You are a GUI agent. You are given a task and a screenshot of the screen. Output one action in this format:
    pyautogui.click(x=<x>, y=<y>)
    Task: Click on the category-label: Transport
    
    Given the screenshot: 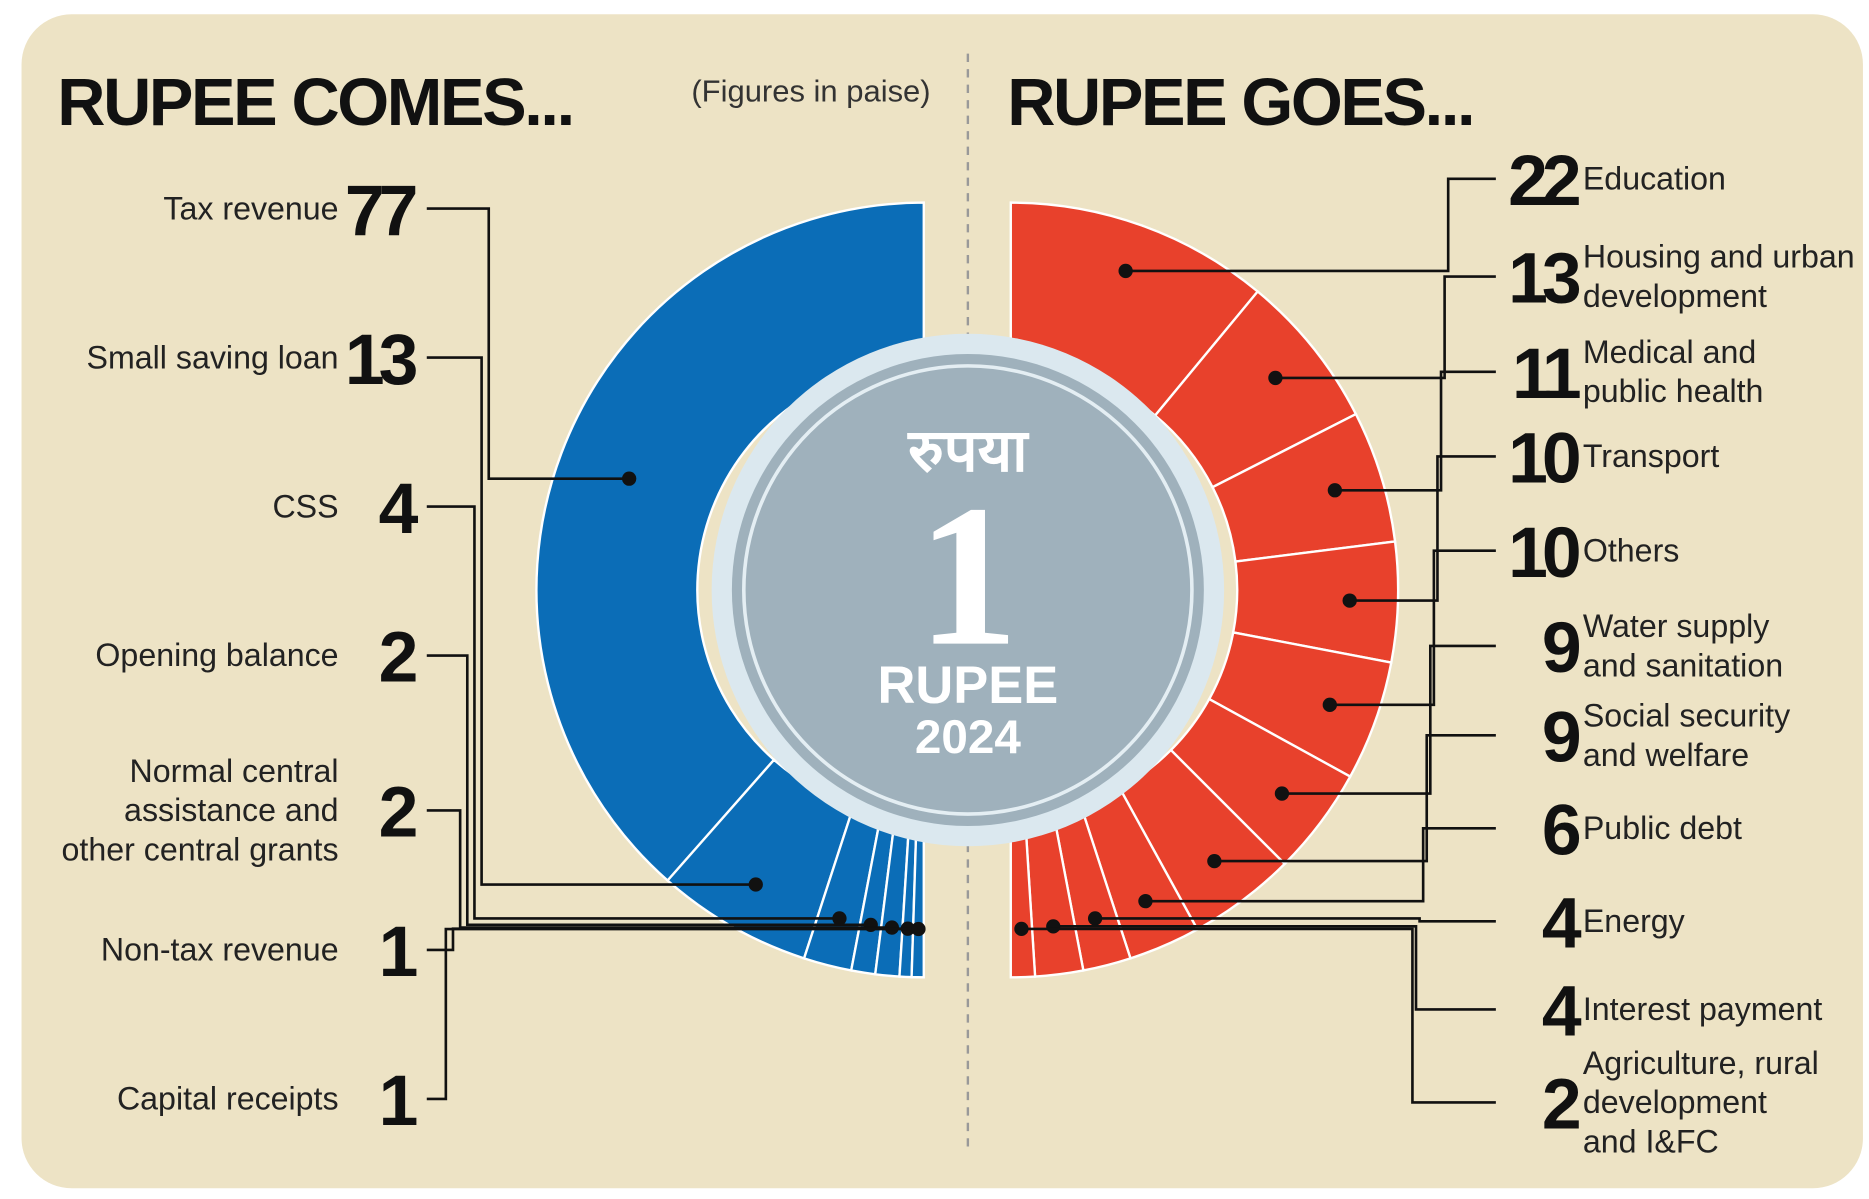 What is the action you would take?
    pyautogui.click(x=1651, y=456)
    